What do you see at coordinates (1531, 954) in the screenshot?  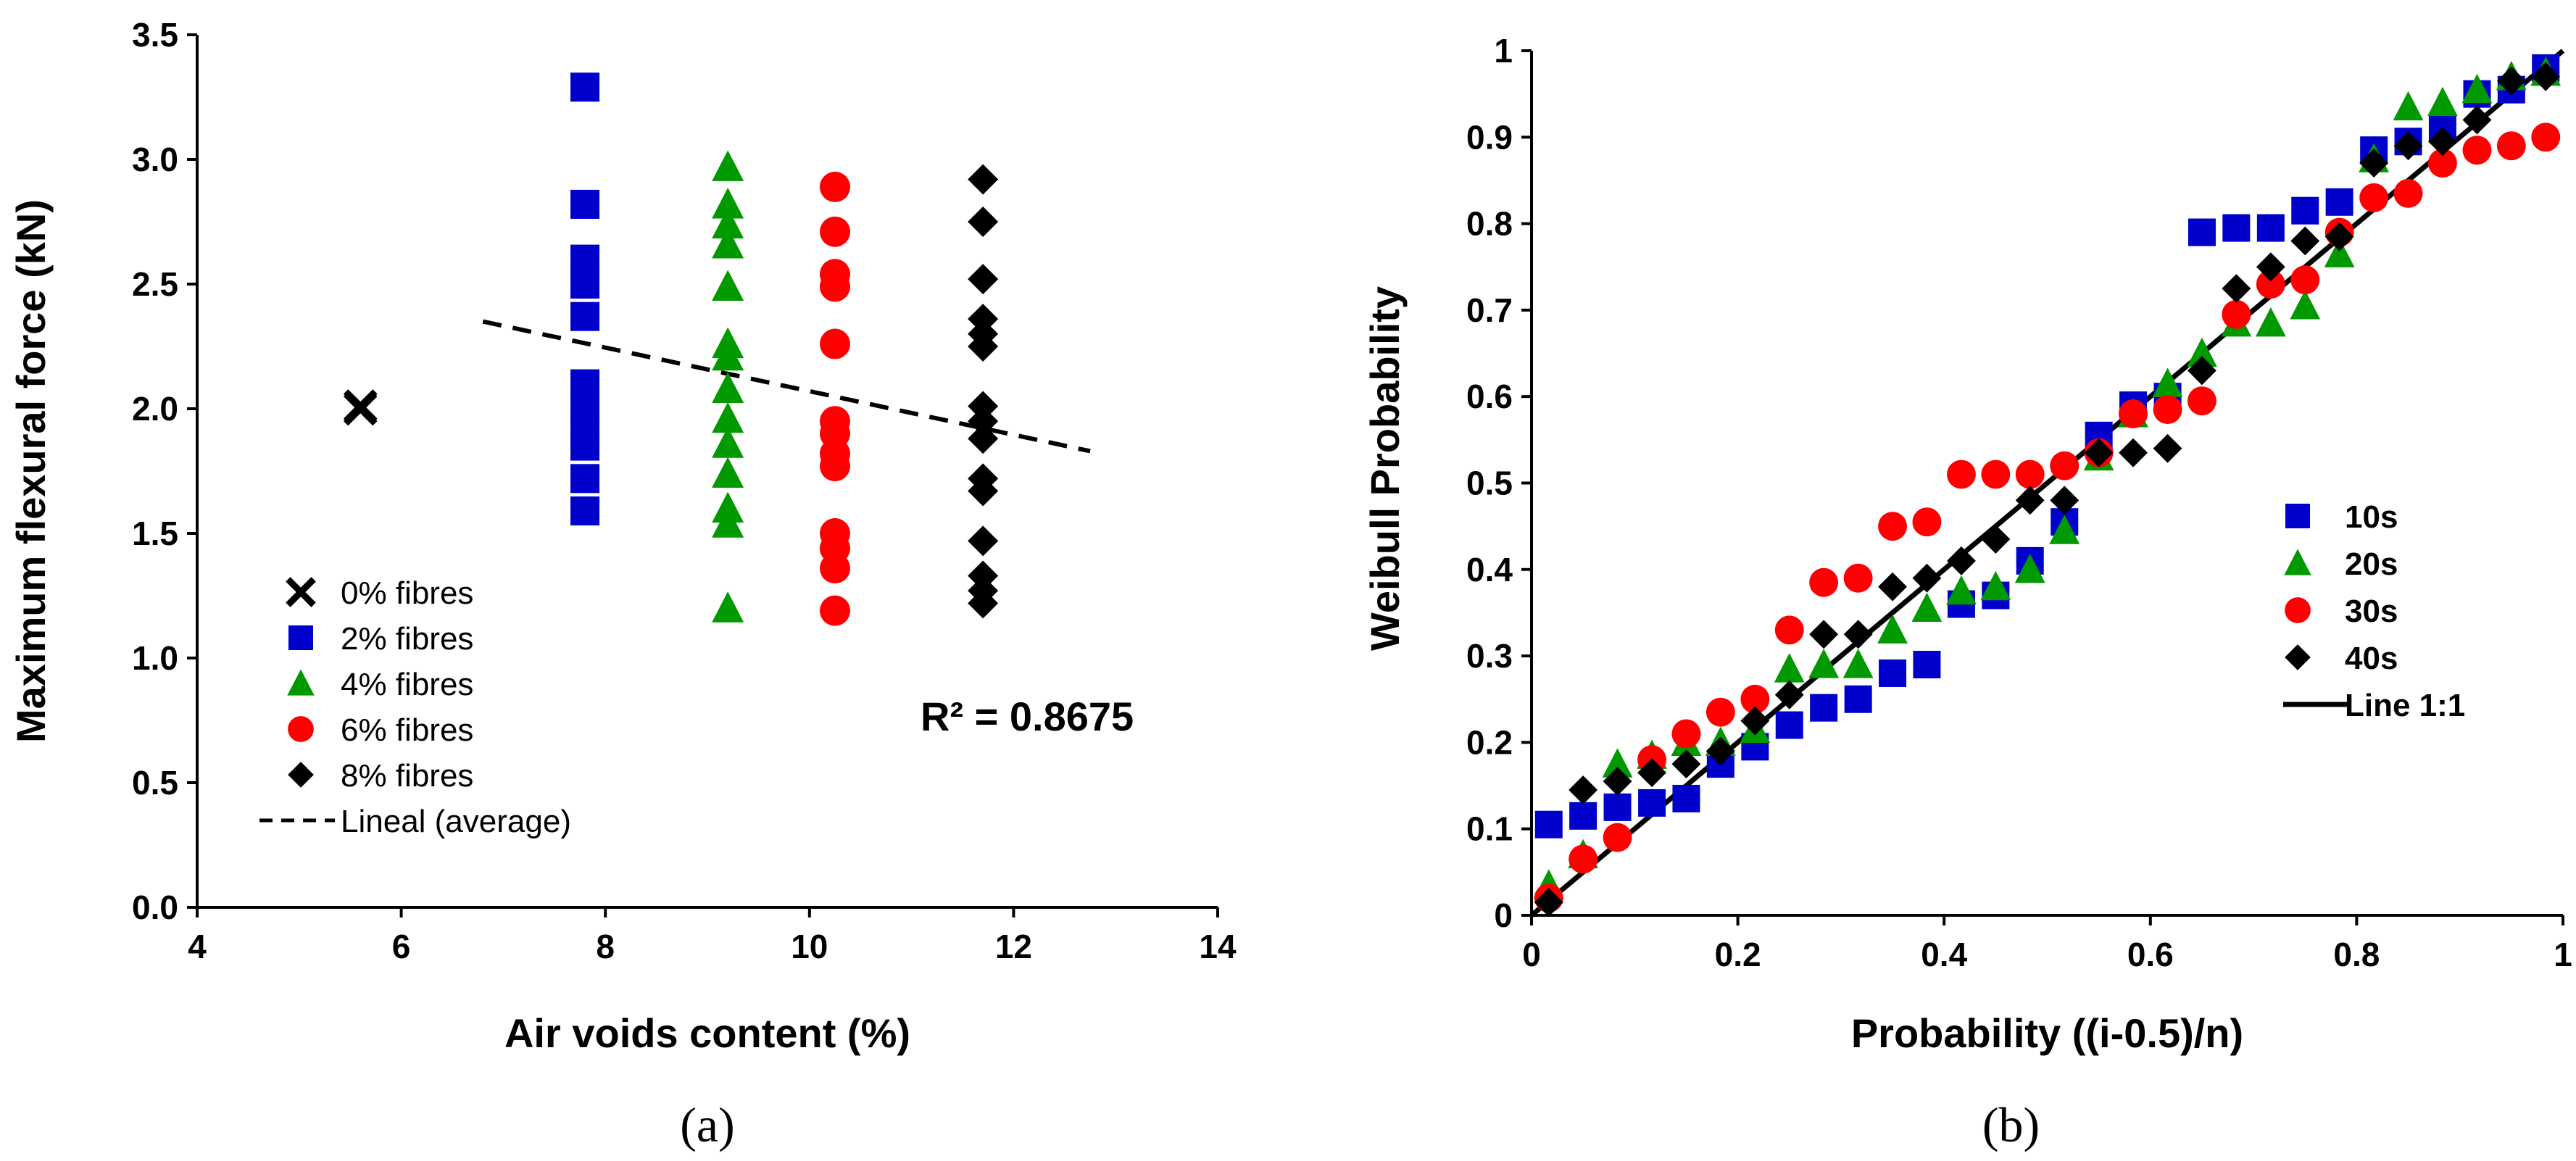 I see `x-tick-label: 0` at bounding box center [1531, 954].